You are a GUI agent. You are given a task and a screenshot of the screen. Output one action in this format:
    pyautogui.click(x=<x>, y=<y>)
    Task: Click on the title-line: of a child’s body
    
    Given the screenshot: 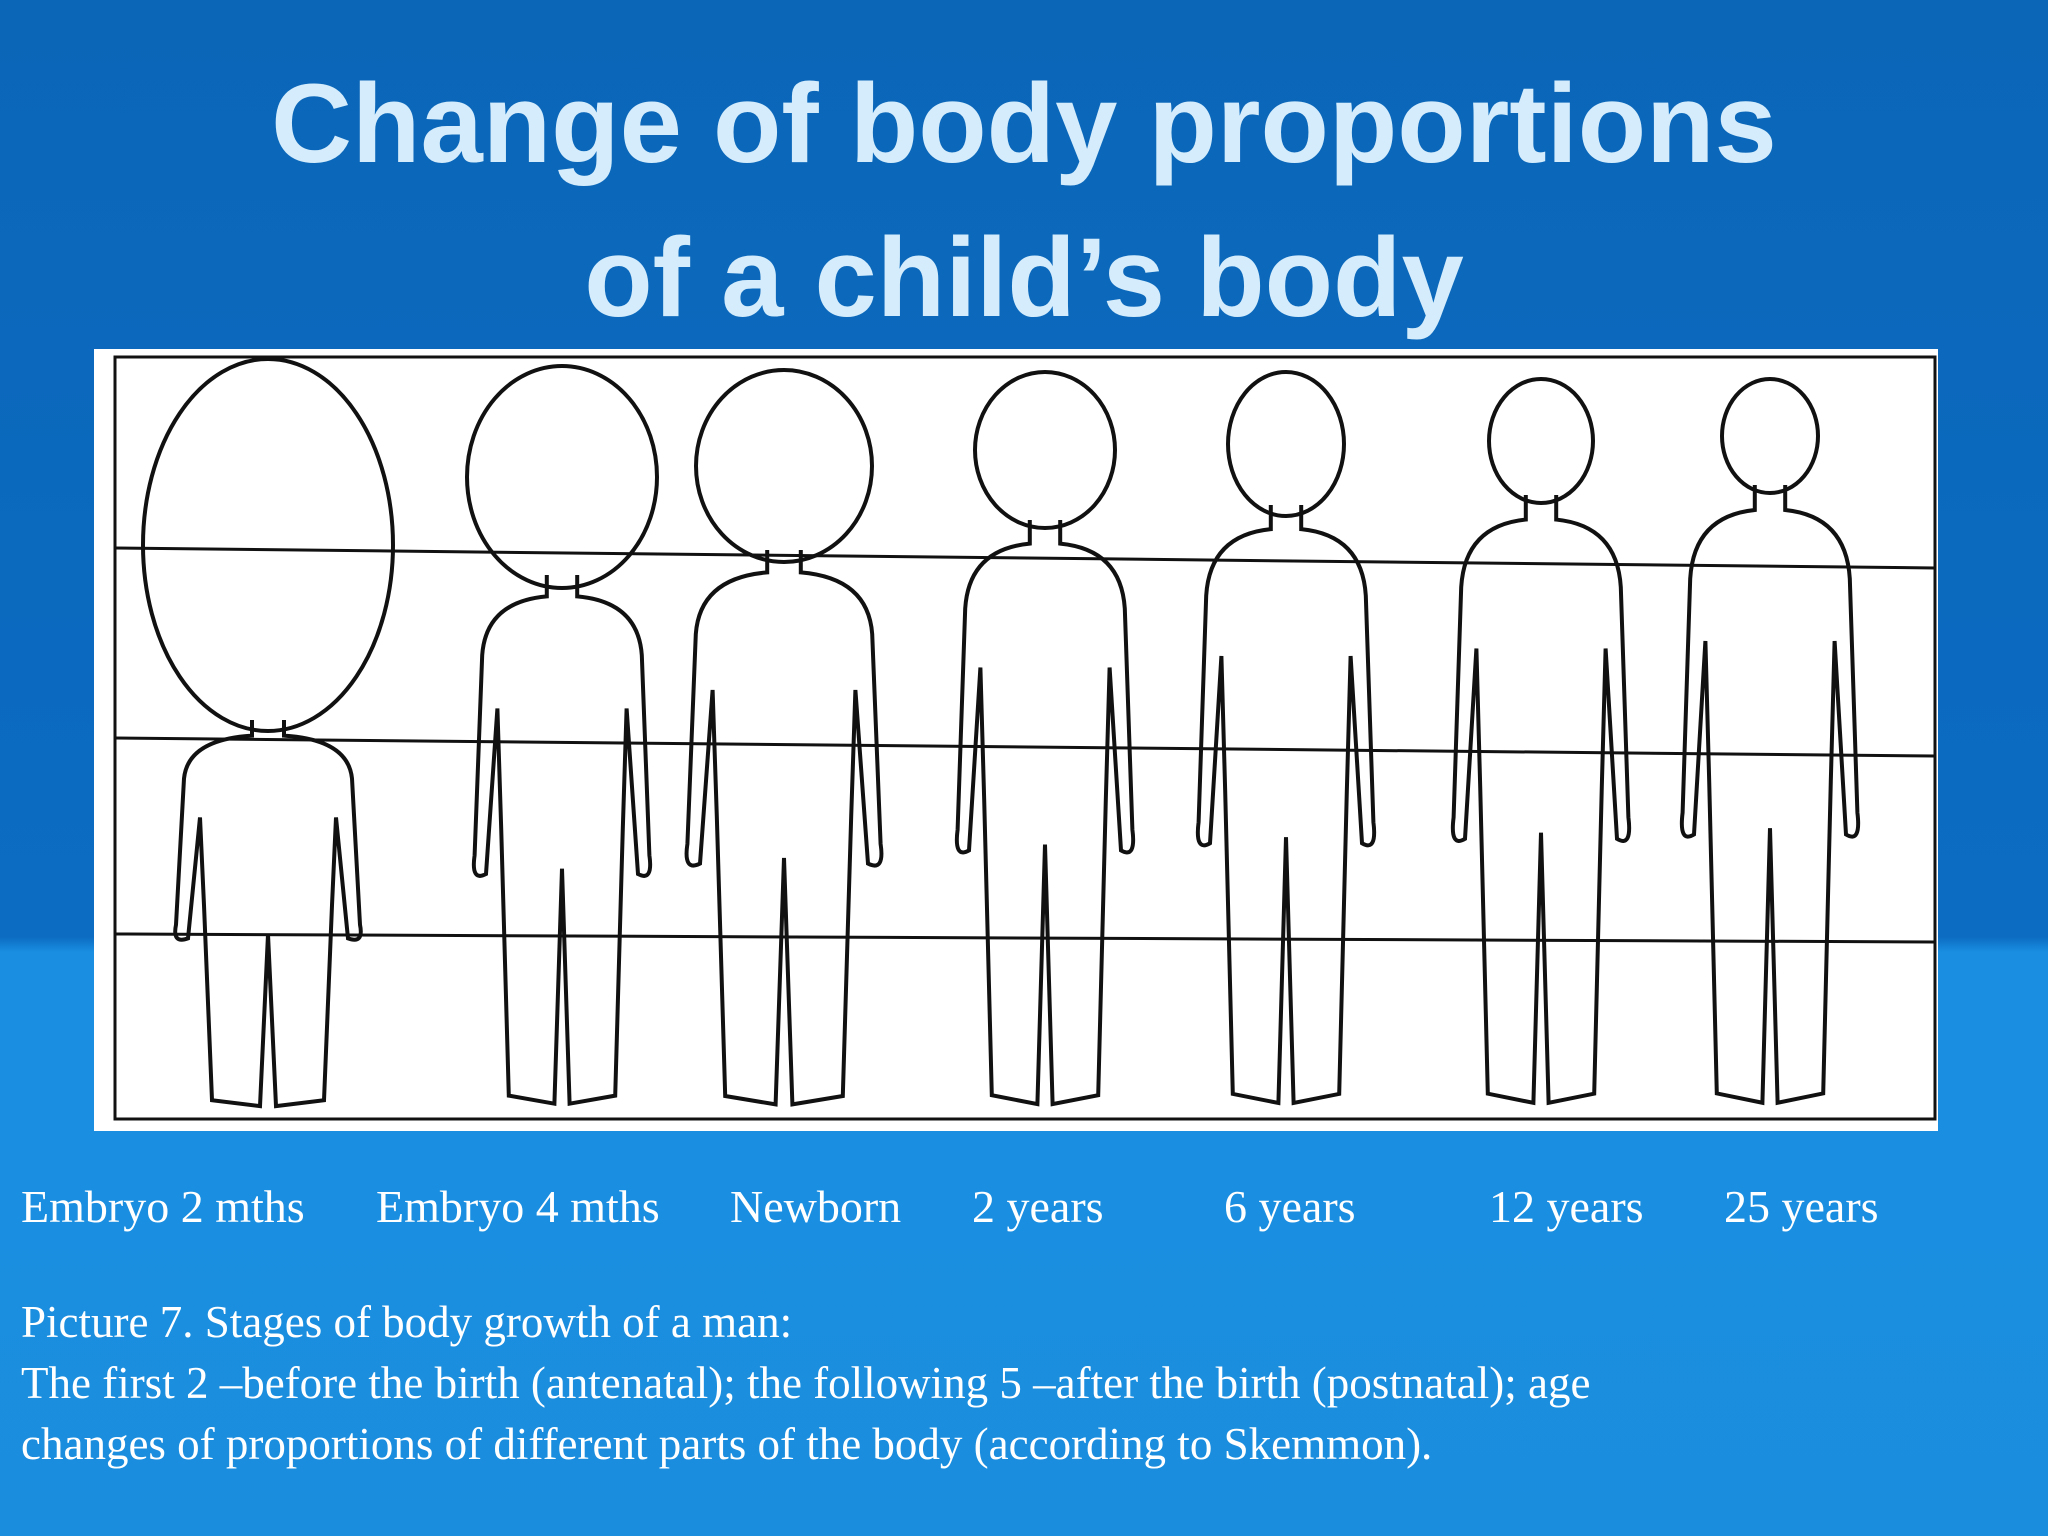 What is the action you would take?
    pyautogui.click(x=1024, y=277)
    